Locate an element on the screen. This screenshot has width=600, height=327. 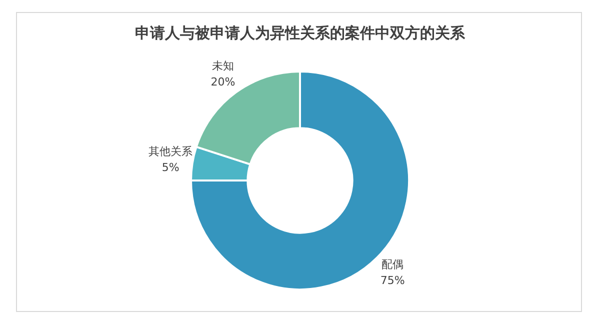
slice-label: 未知 is located at coordinates (223, 65).